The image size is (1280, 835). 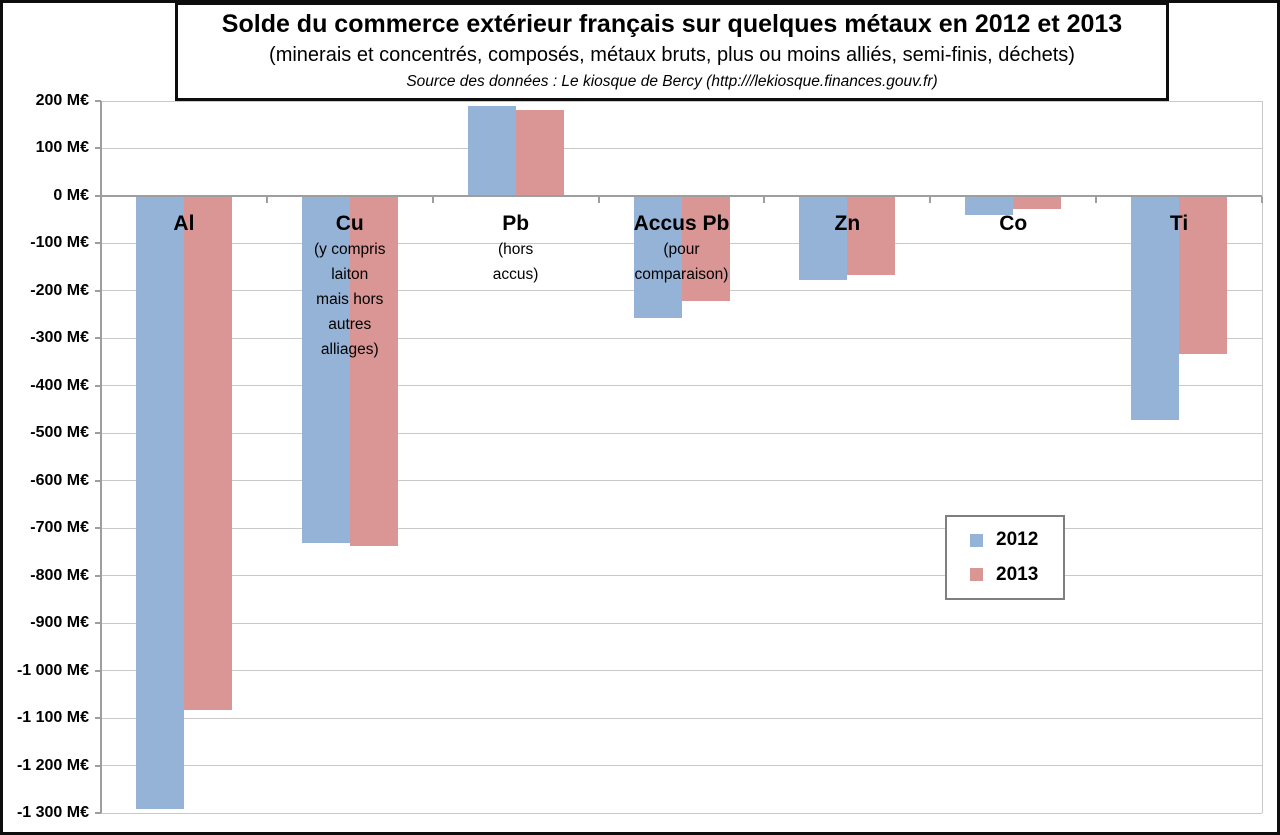 I want to click on category-label-sub: (pour comparaison), so click(x=681, y=261).